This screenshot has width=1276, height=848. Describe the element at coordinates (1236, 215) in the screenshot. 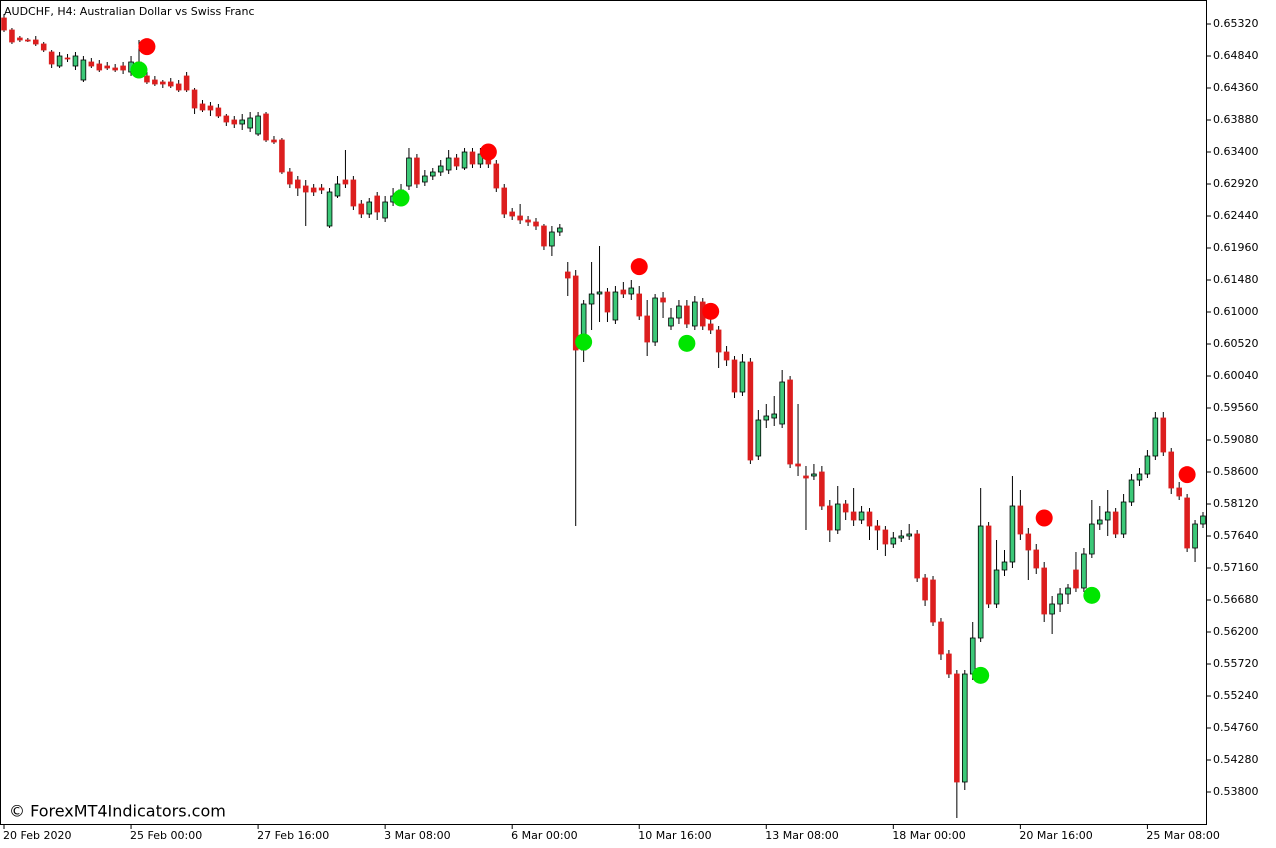

I see `y-tick-label: 0.62440` at that location.